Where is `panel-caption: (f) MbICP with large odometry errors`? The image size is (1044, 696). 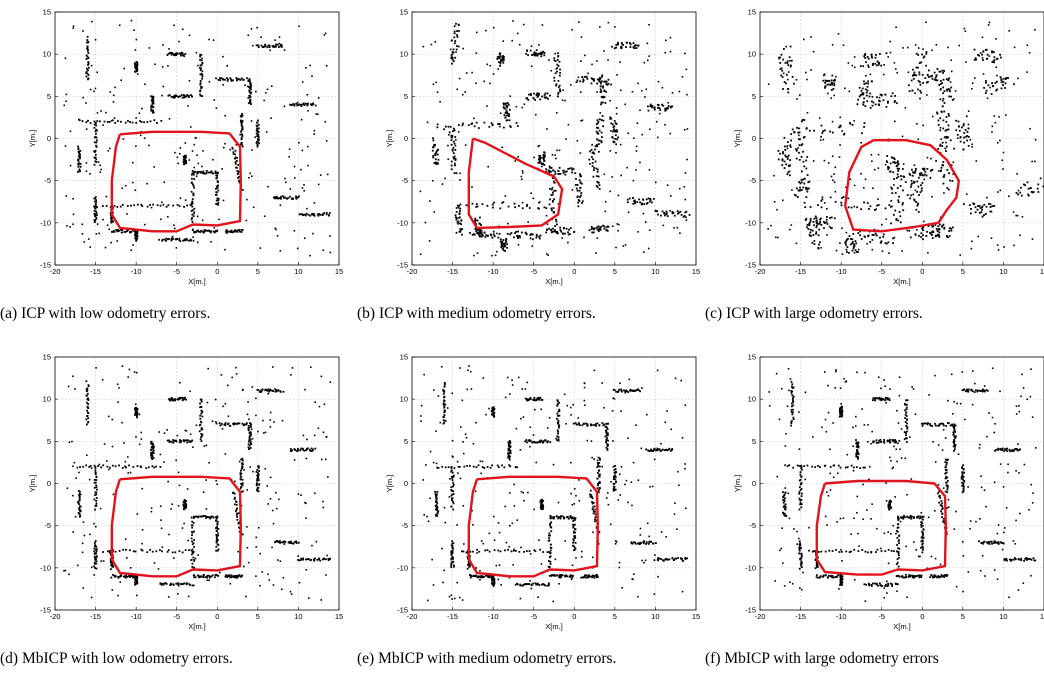 panel-caption: (f) MbICP with large odometry errors is located at coordinates (822, 658).